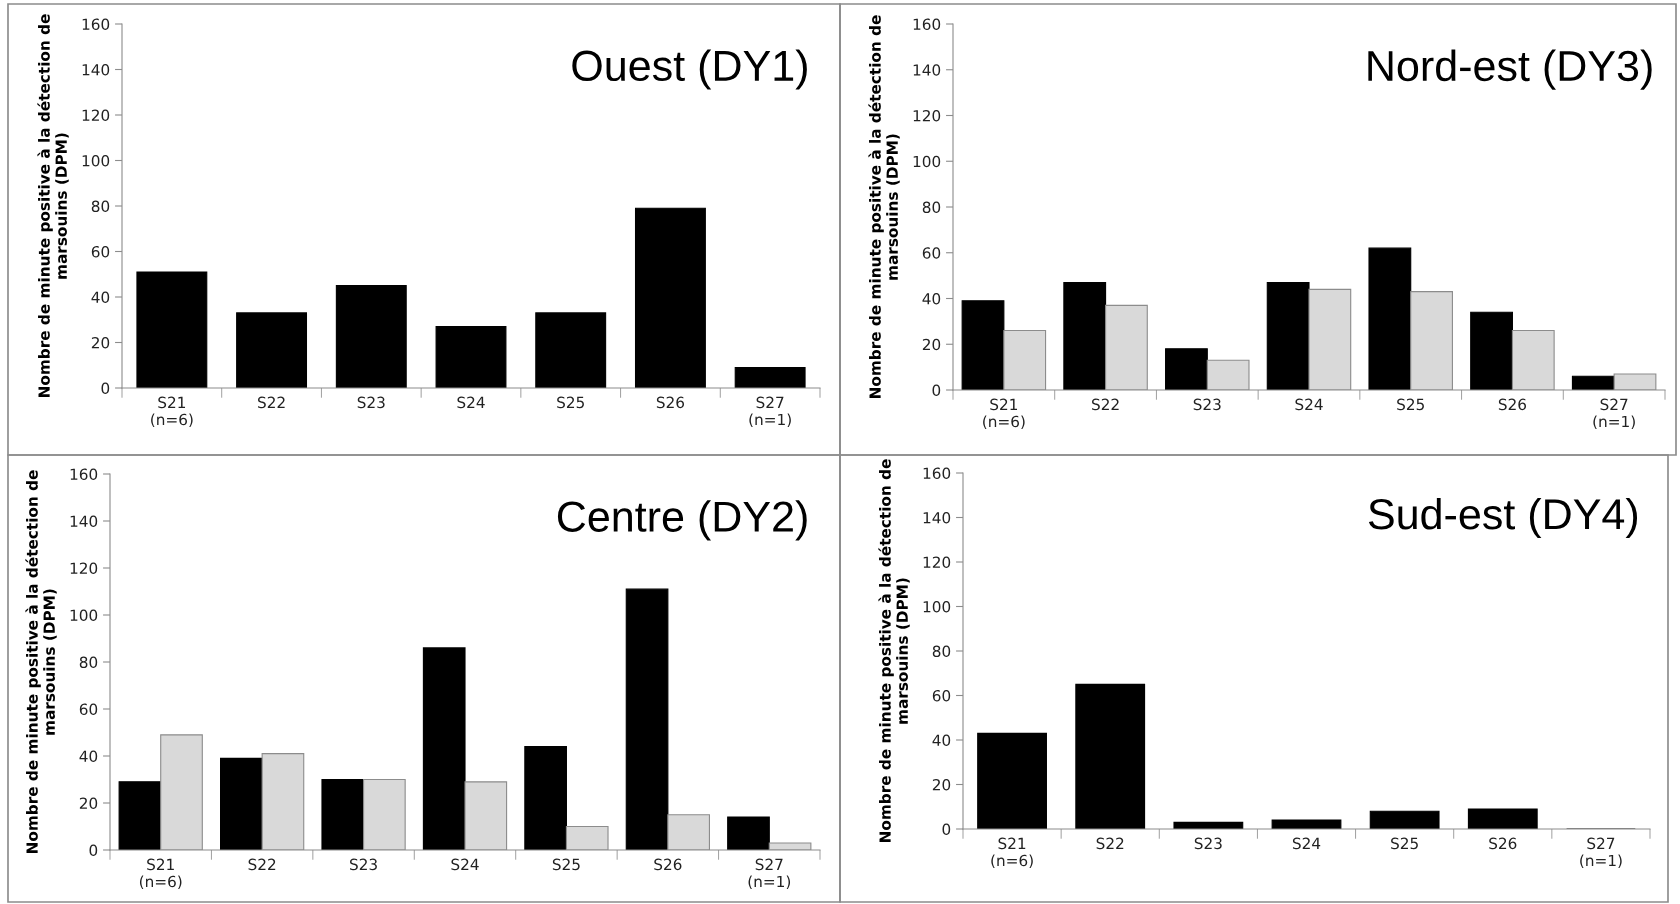 Image resolution: width=1680 pixels, height=904 pixels. I want to click on text: Centre (DY2), so click(682, 520).